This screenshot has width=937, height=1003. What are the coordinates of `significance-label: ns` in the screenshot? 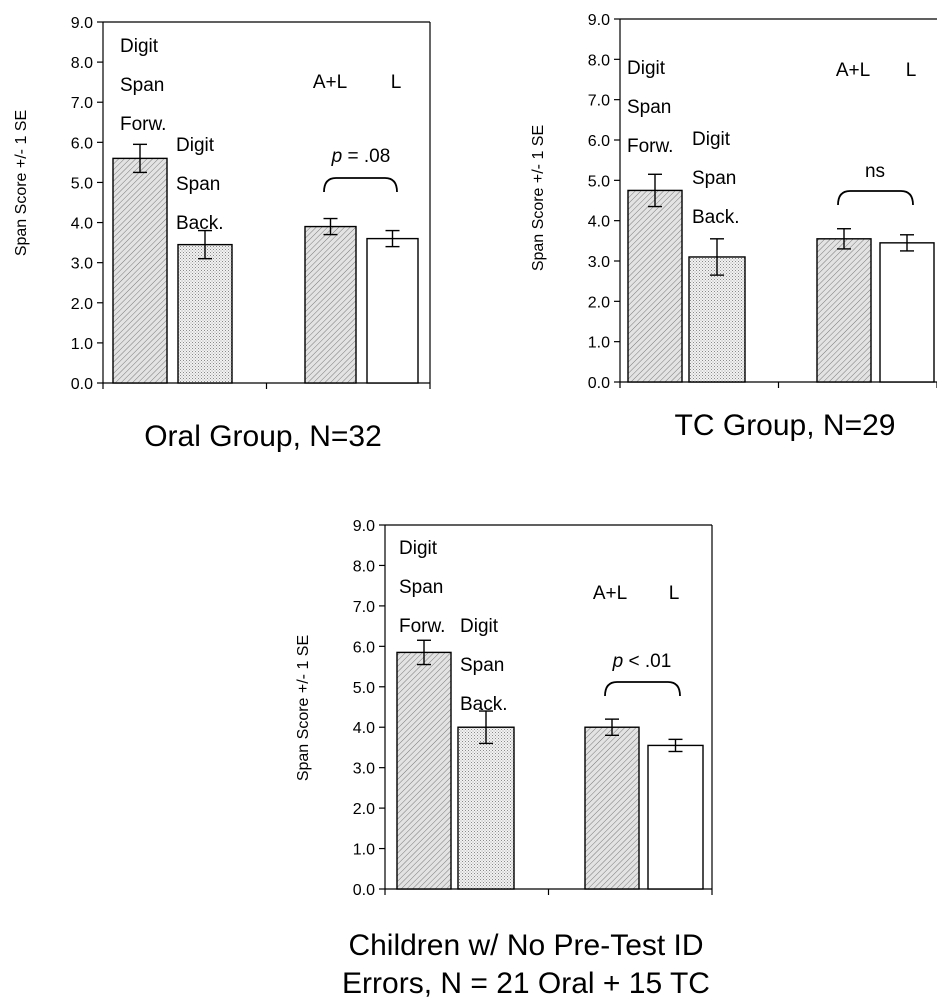 It's located at (875, 171).